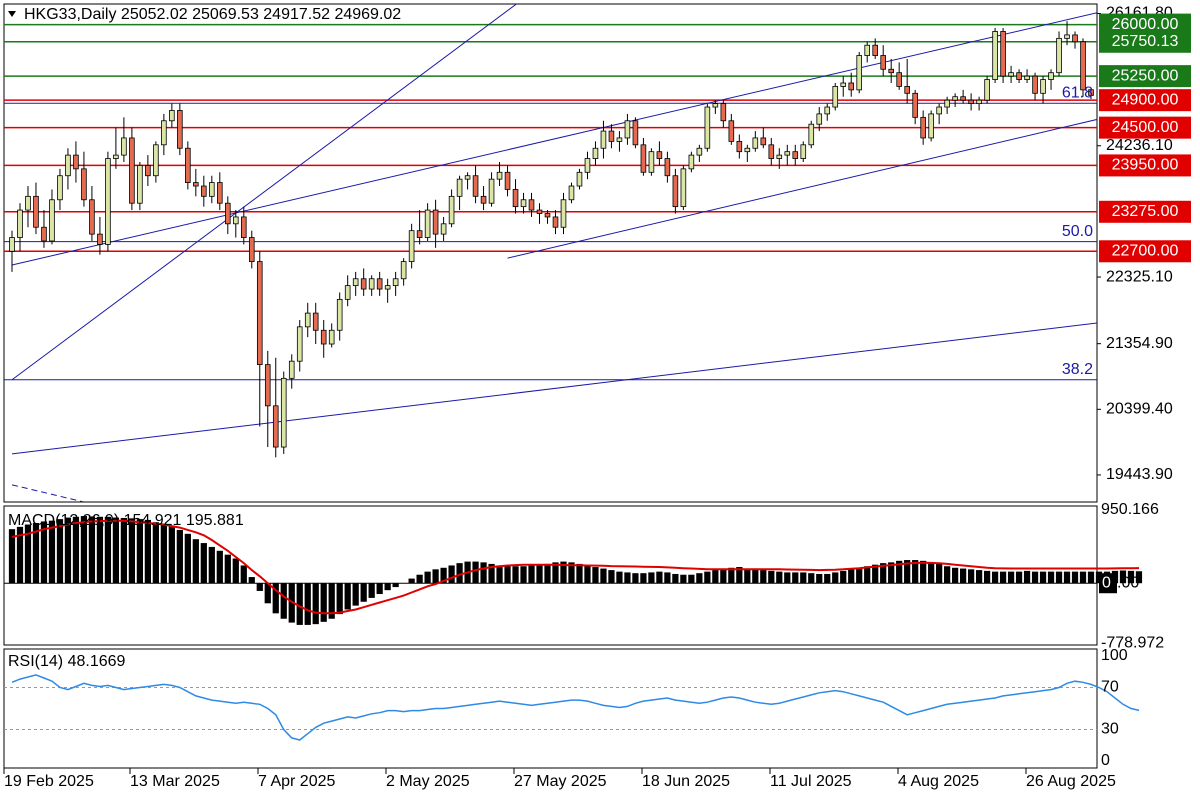  Describe the element at coordinates (12, 14) in the screenshot. I see `triangle-down-icon` at that location.